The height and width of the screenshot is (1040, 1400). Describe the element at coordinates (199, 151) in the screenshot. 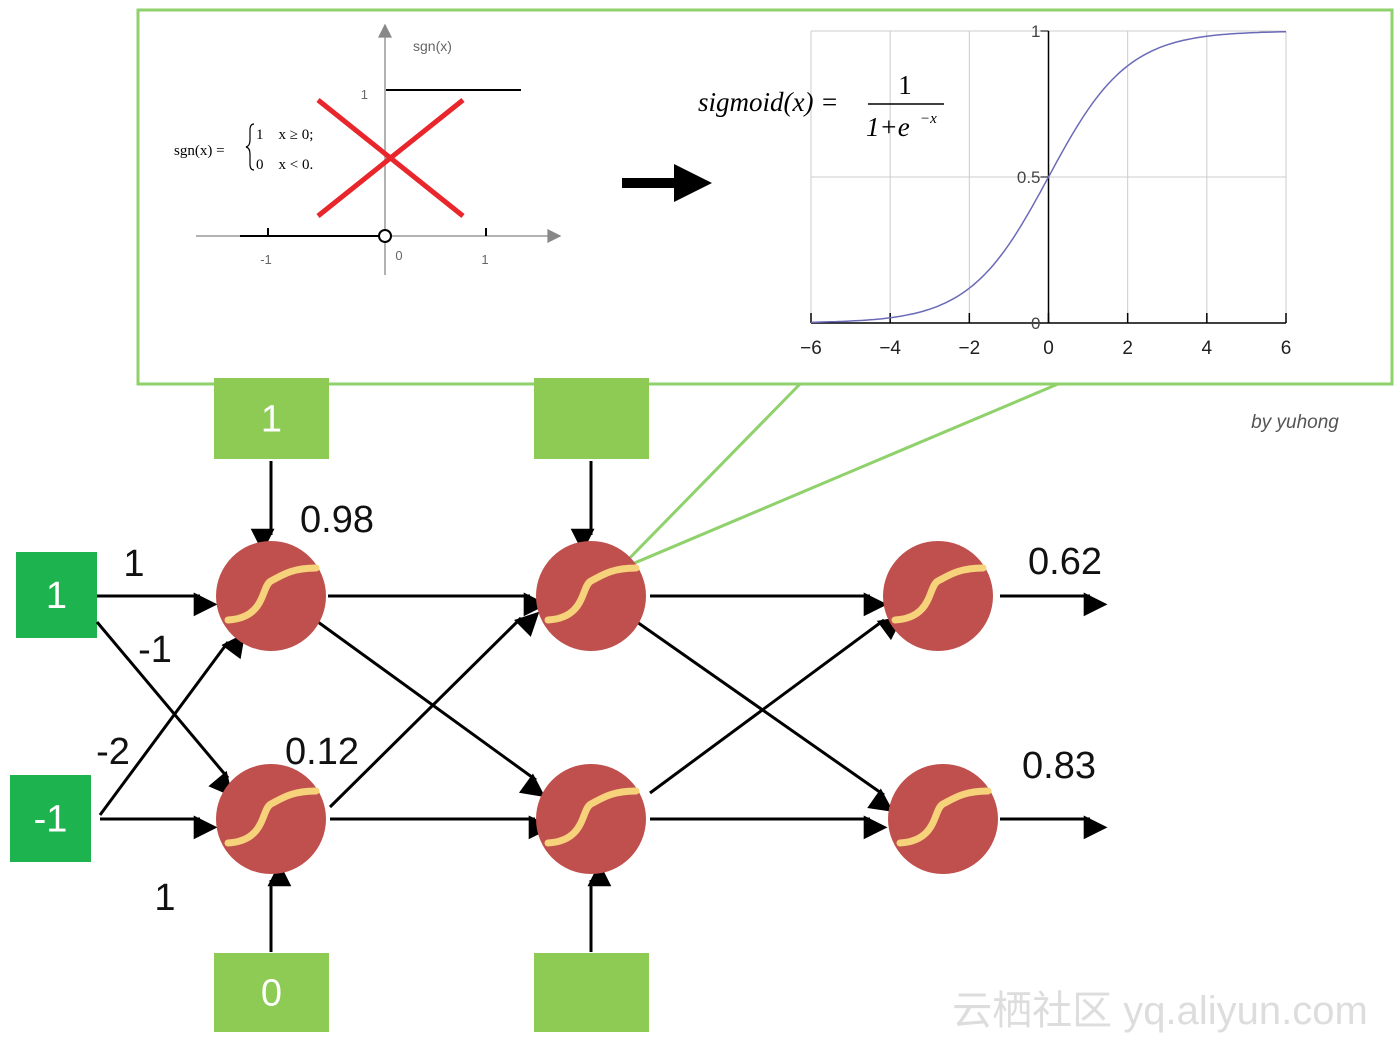

I see `sgn-formula: sgn(x) =` at that location.